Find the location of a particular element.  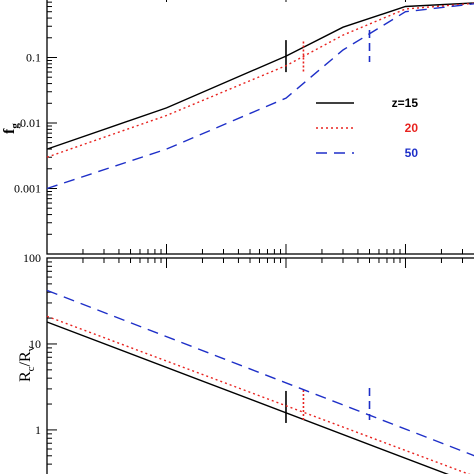

legend-label-1: z=15 is located at coordinates (405, 103).